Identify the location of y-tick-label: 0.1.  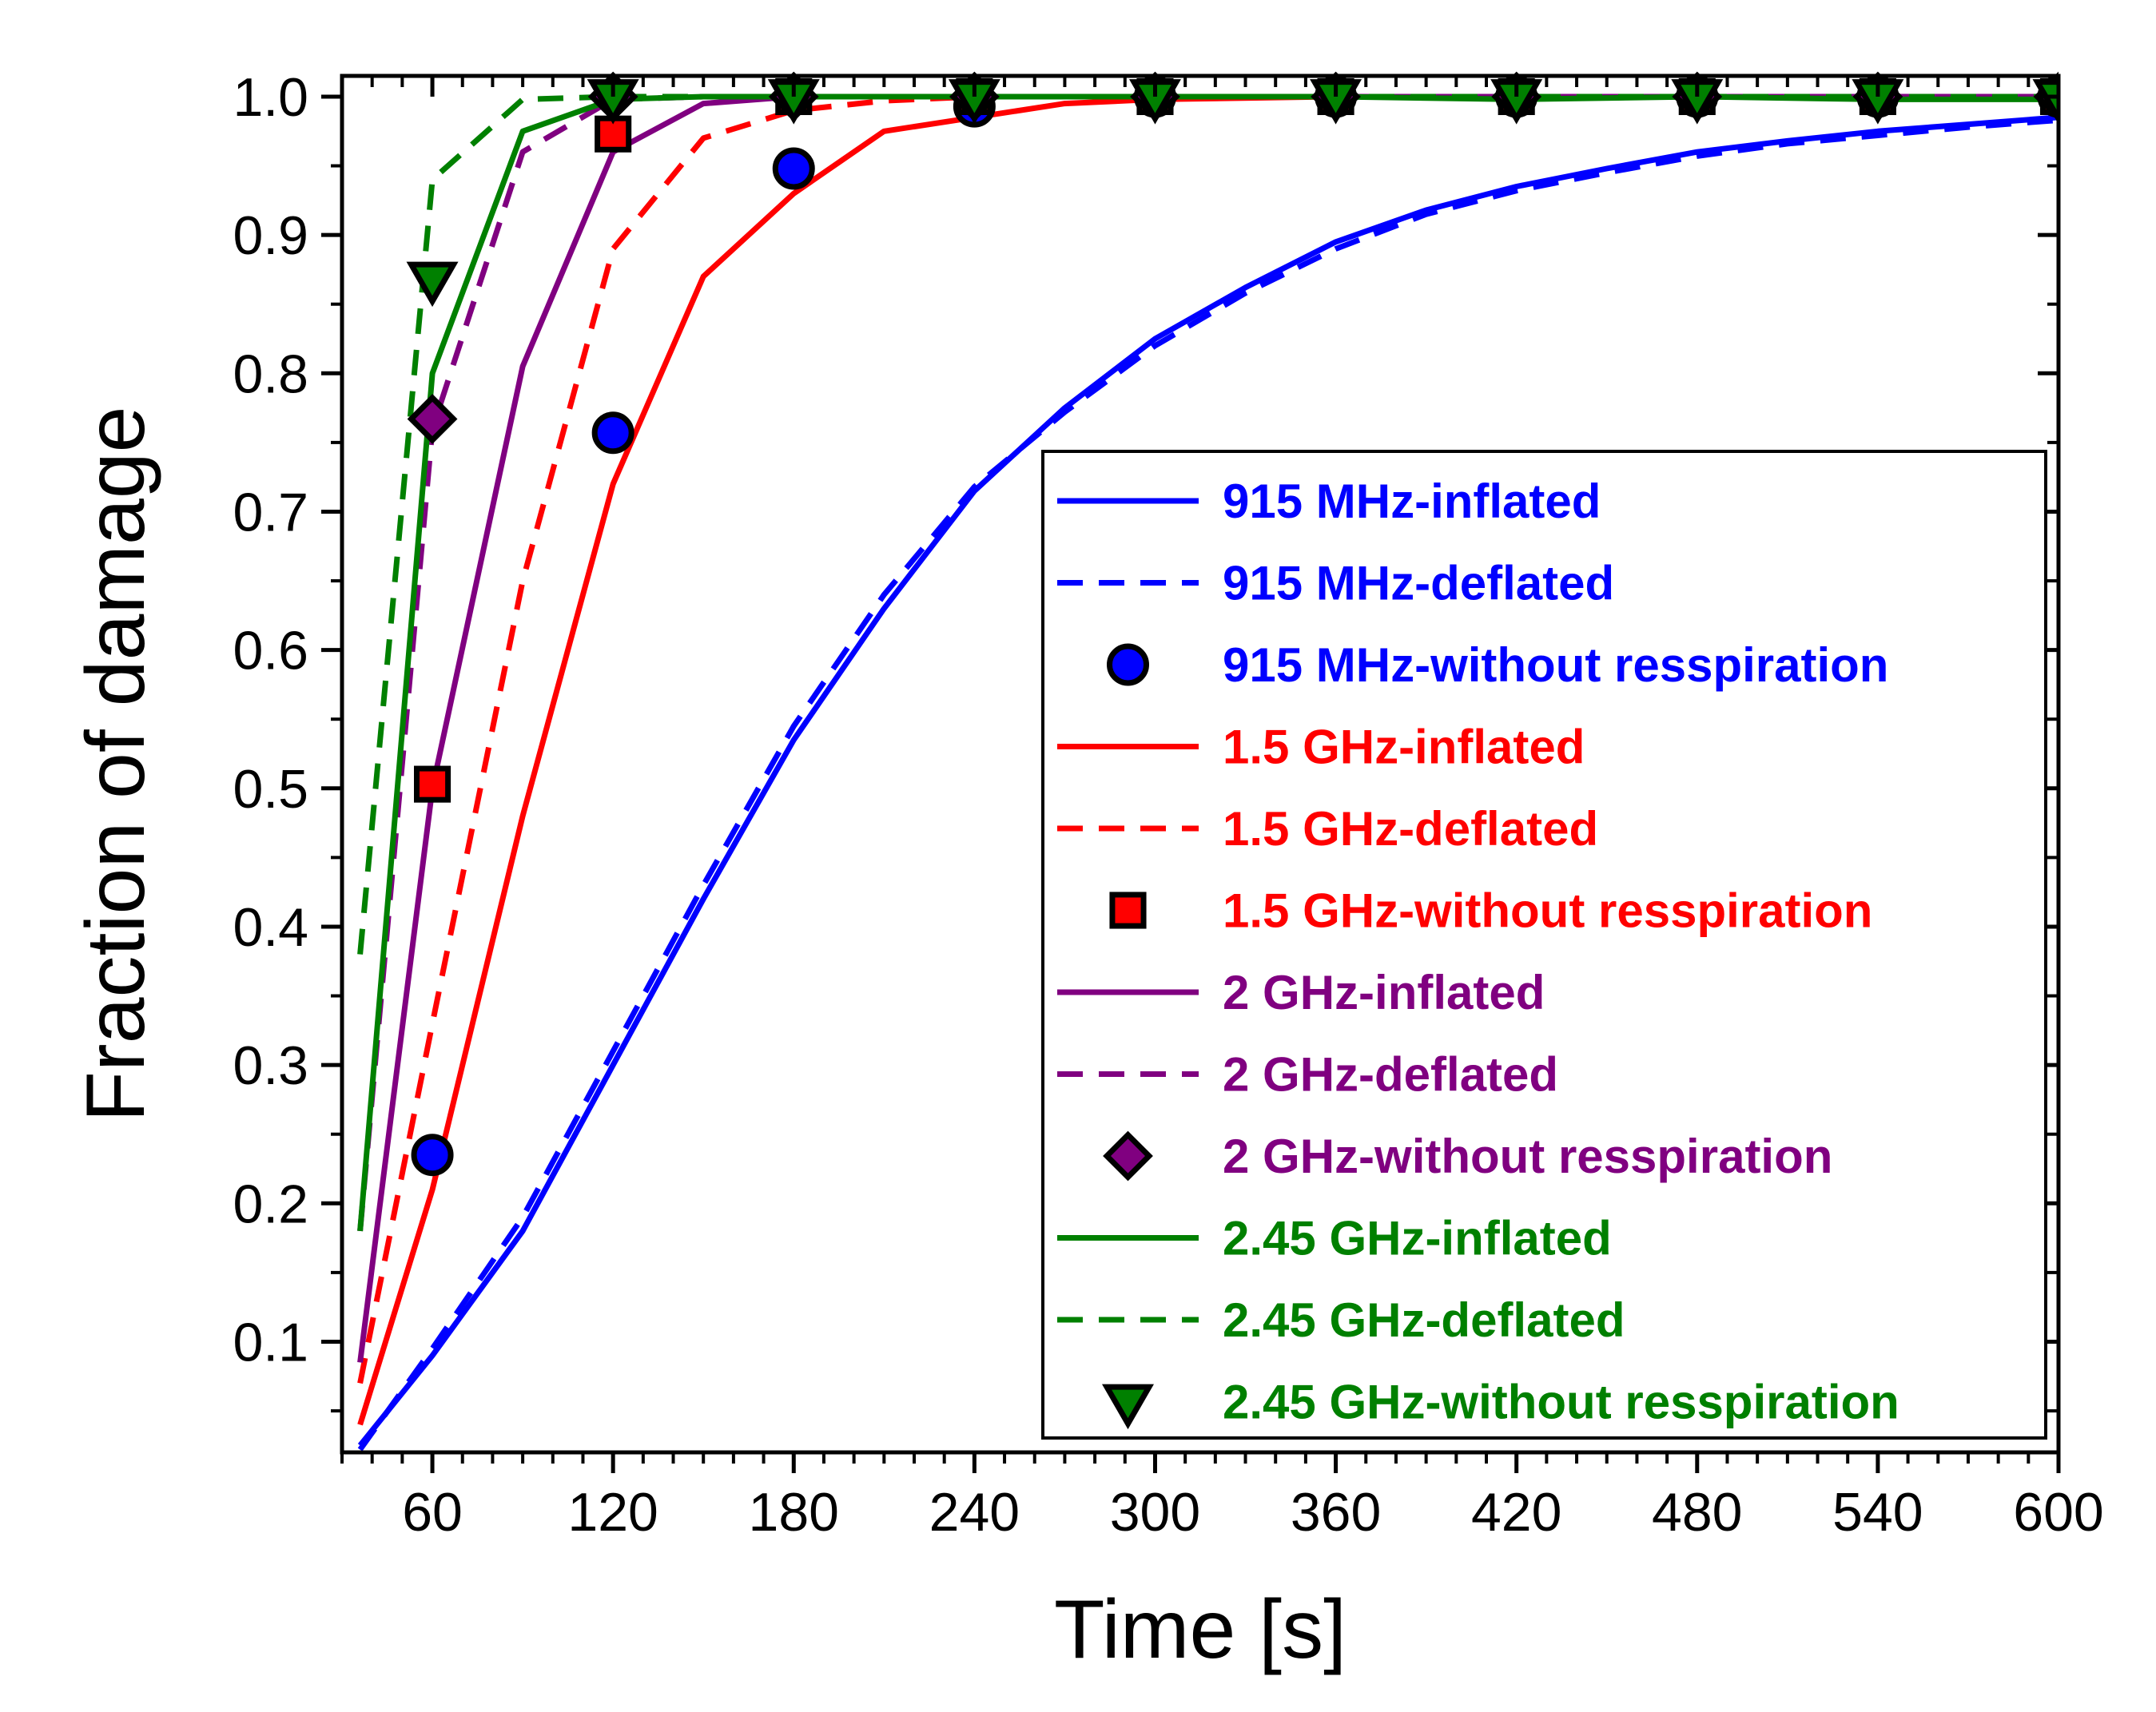
(270, 1342).